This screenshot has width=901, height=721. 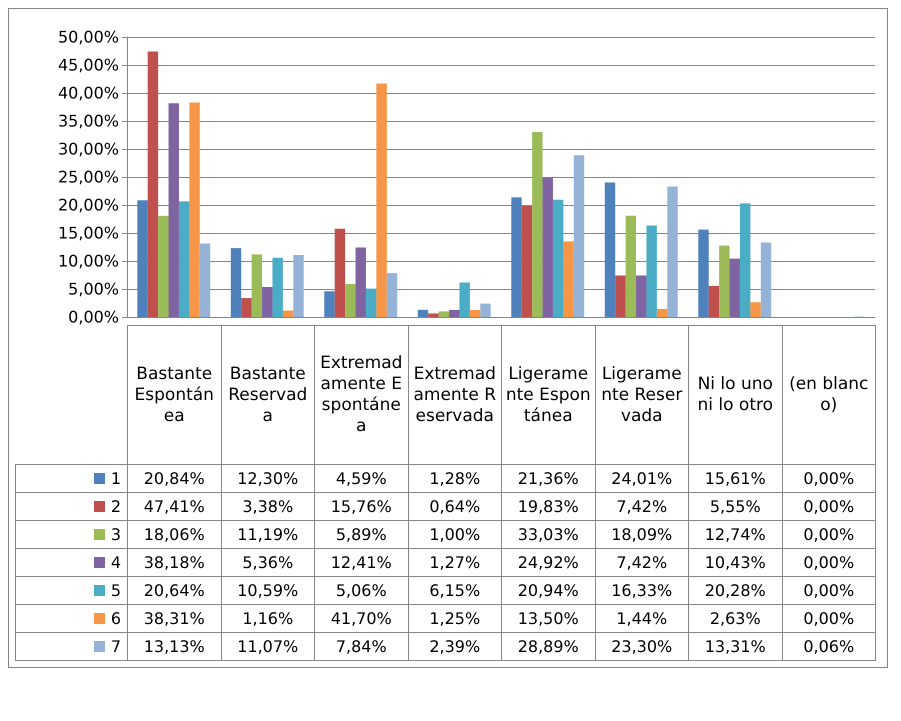 I want to click on data-label: 28,89%, so click(x=548, y=646).